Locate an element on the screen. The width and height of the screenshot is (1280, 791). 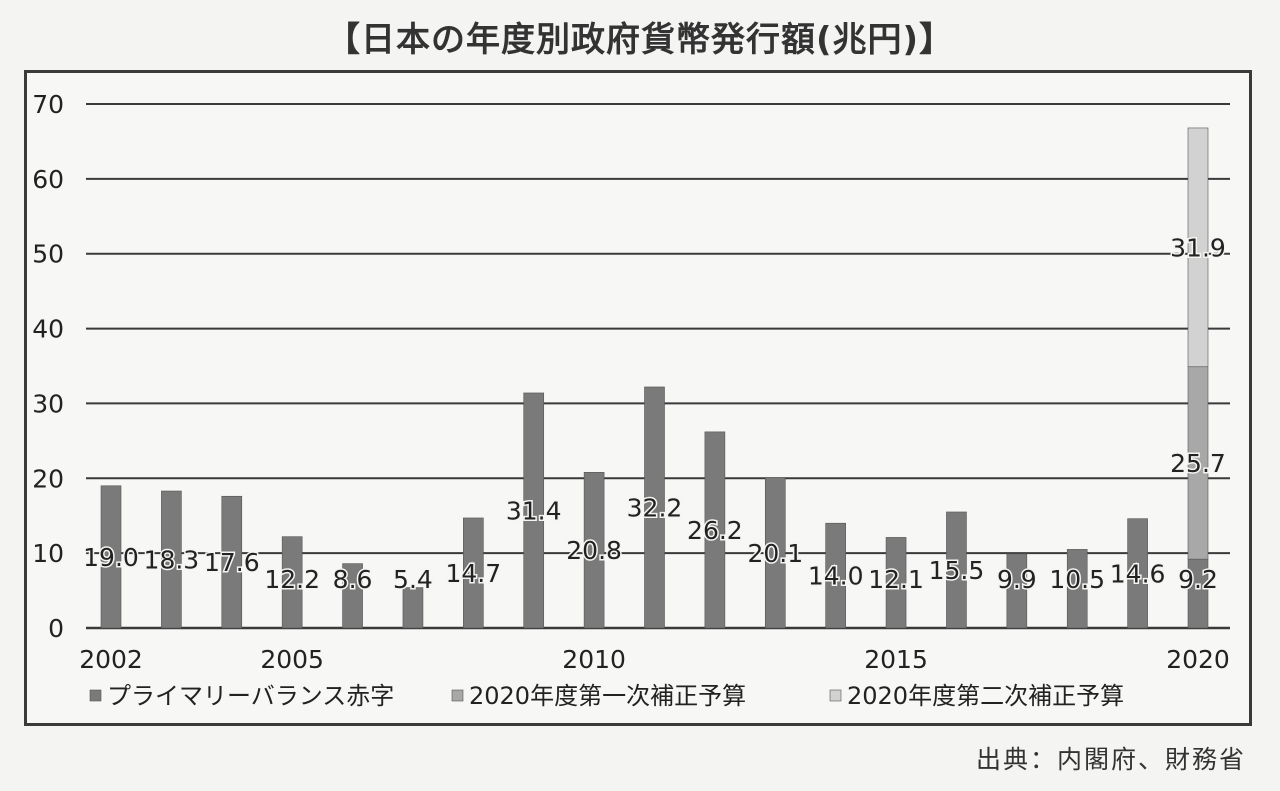
data-label: 31.4 is located at coordinates (534, 510).